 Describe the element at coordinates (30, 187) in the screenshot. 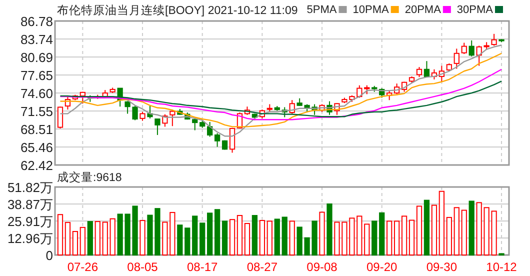

I see `y-tick-label: 51.82万` at that location.